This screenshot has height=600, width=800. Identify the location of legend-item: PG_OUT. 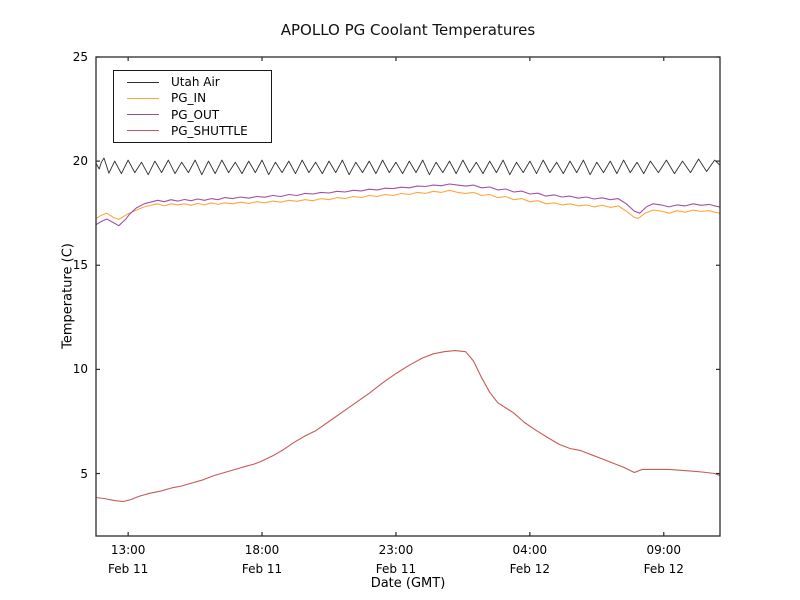
(195, 115).